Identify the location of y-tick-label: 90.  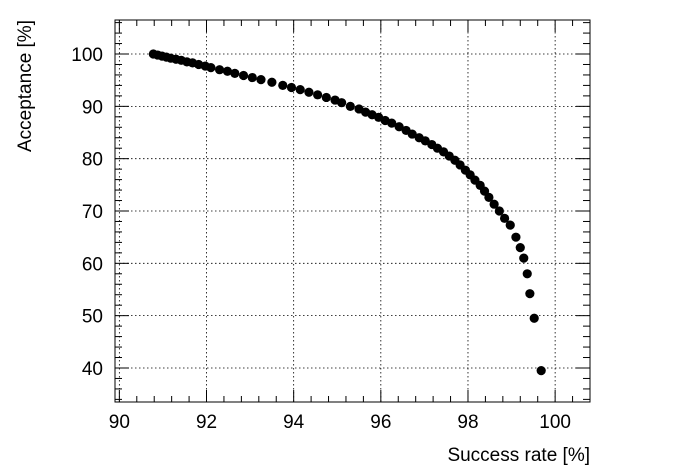
(92, 107).